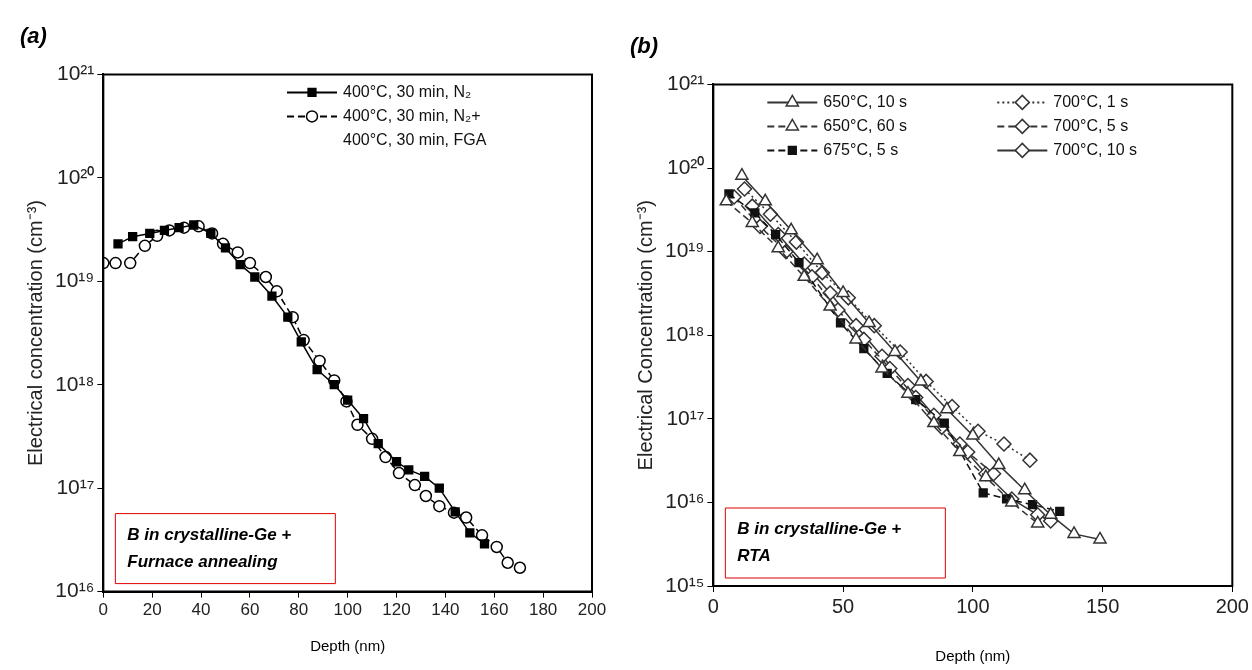 This screenshot has width=1252, height=670. Describe the element at coordinates (407, 91) in the screenshot. I see `legend-label: 400°C, 30 min, N₂` at that location.